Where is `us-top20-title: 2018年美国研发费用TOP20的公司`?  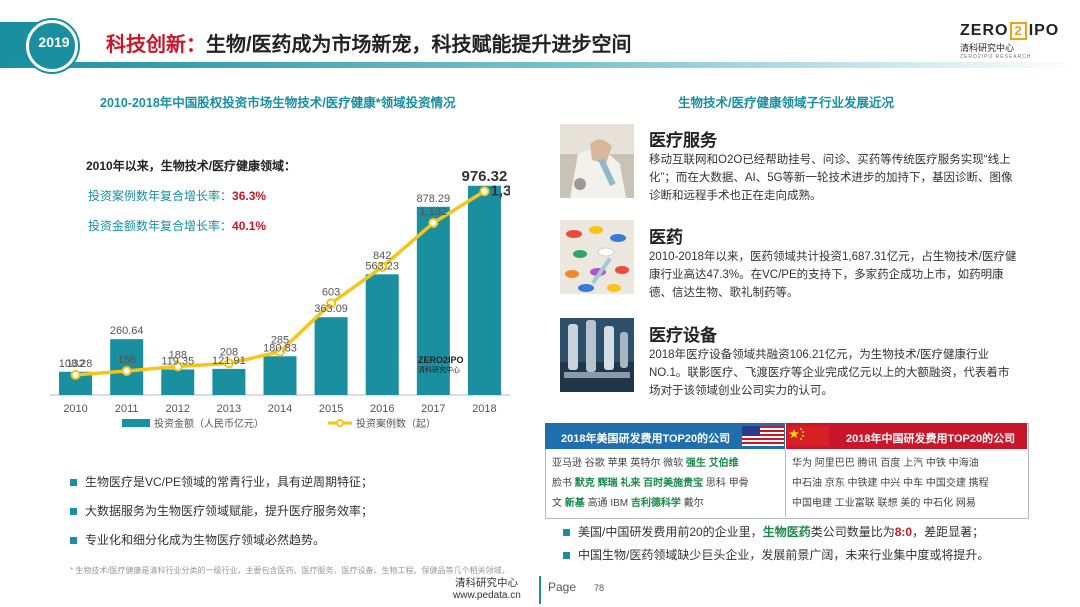 us-top20-title: 2018年美国研发费用TOP20的公司 is located at coordinates (646, 439).